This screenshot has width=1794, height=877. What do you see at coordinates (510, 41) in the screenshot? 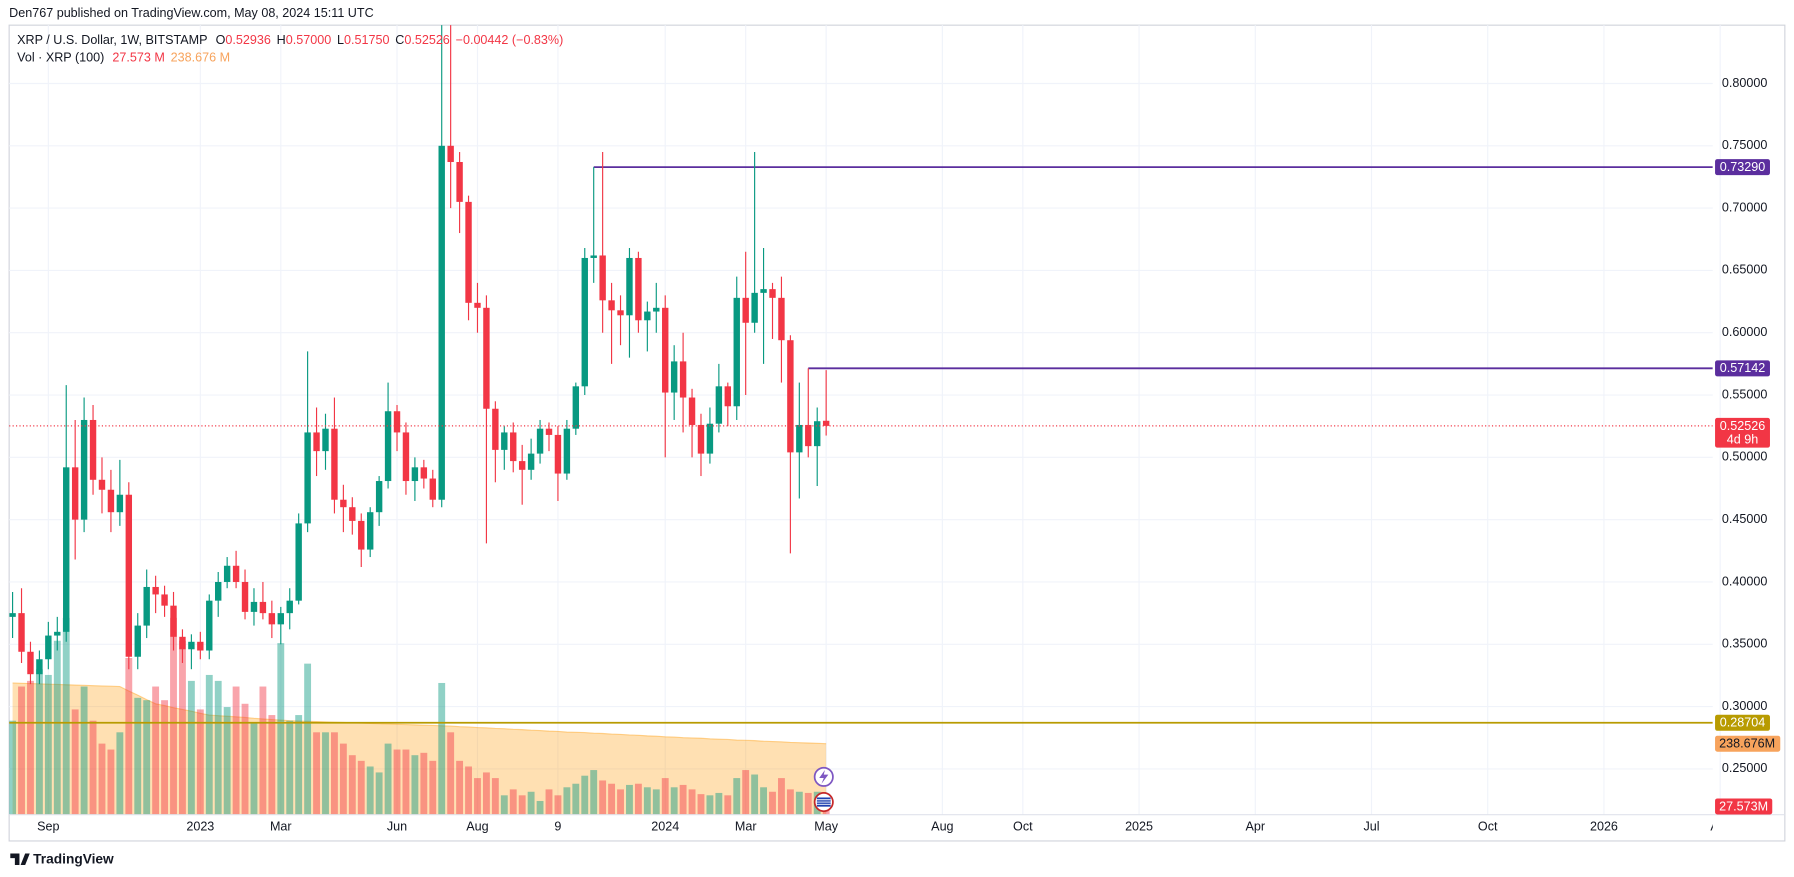
I see `legend-change: −0.00442 (−0.83%)` at bounding box center [510, 41].